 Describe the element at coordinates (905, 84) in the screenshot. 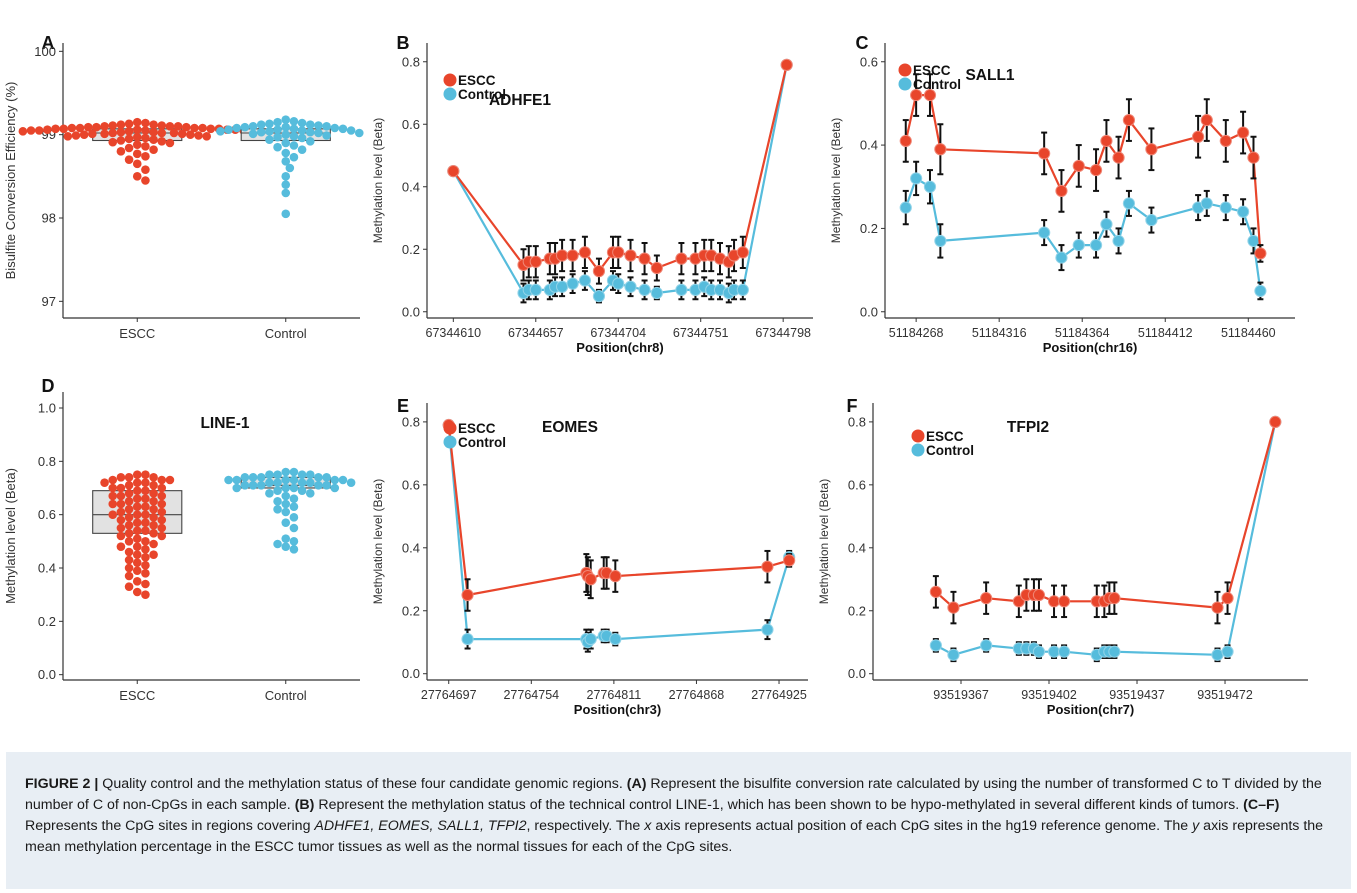

I see `legend-marker-control` at that location.